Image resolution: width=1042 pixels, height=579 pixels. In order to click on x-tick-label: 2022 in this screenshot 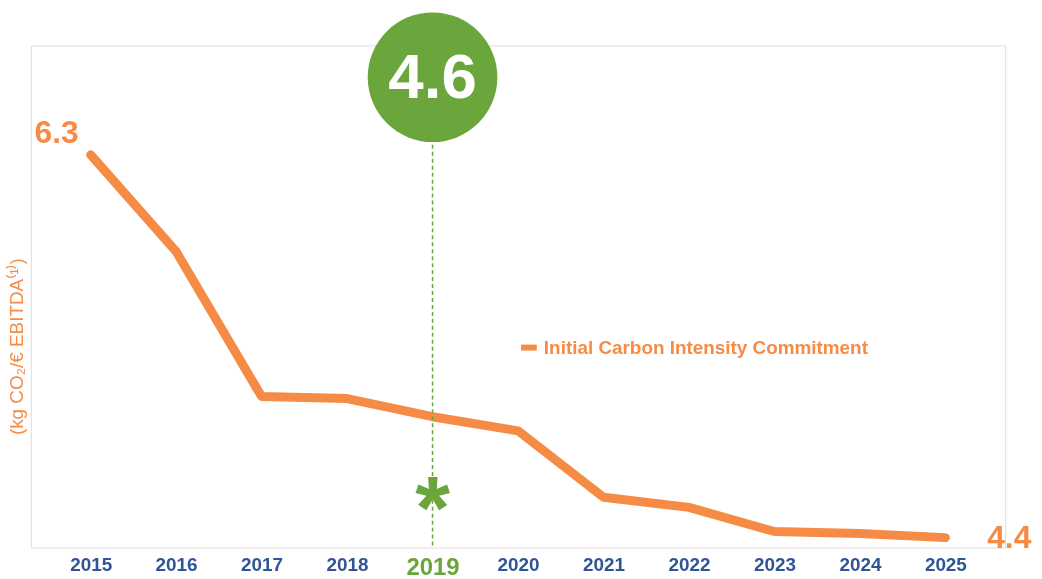, I will do `click(689, 564)`.